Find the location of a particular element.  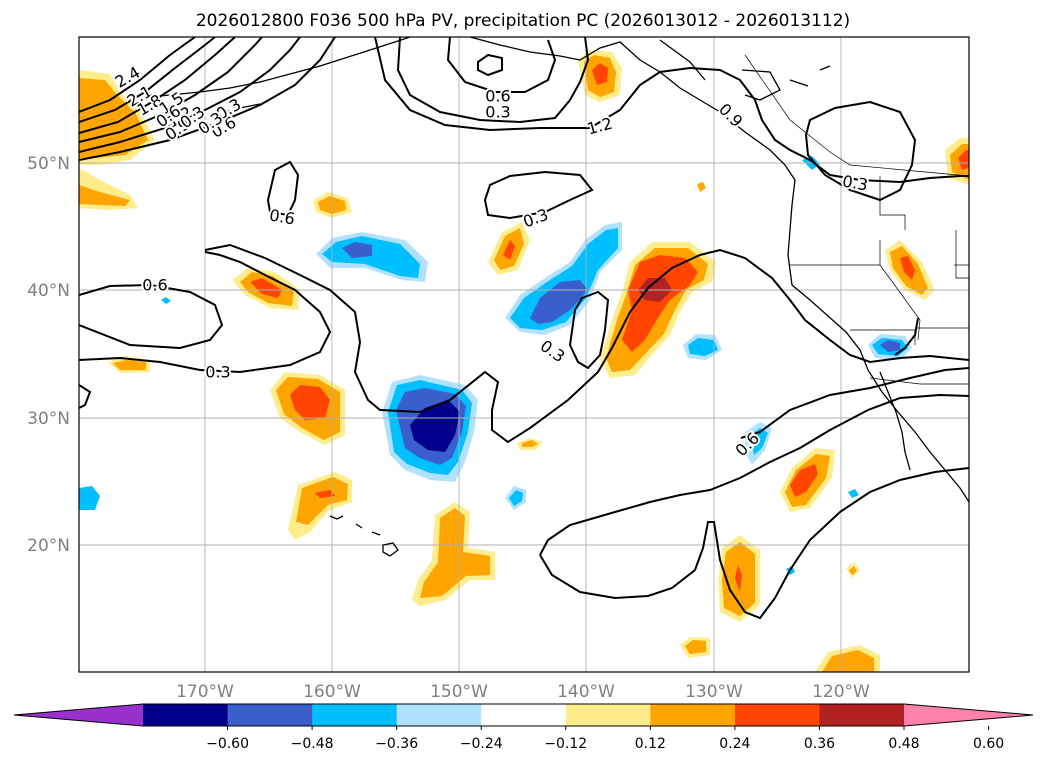

precip-anomaly-165w-40n is located at coordinates (266, 289).